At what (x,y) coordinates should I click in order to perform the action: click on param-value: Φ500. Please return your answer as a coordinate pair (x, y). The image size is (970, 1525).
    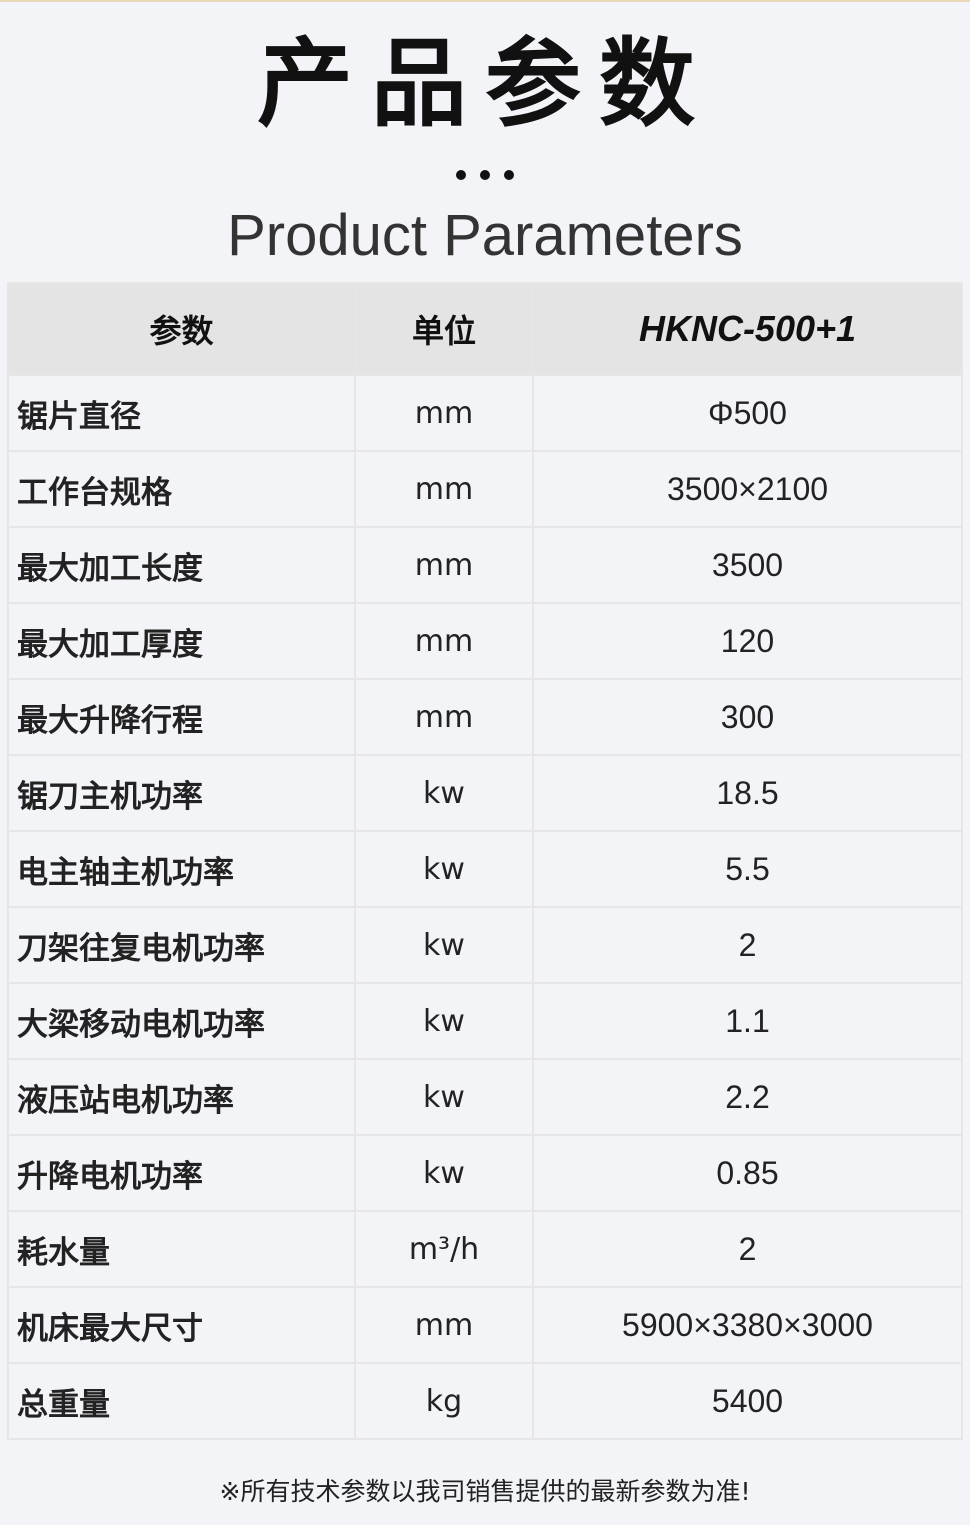
    Looking at the image, I should click on (747, 413).